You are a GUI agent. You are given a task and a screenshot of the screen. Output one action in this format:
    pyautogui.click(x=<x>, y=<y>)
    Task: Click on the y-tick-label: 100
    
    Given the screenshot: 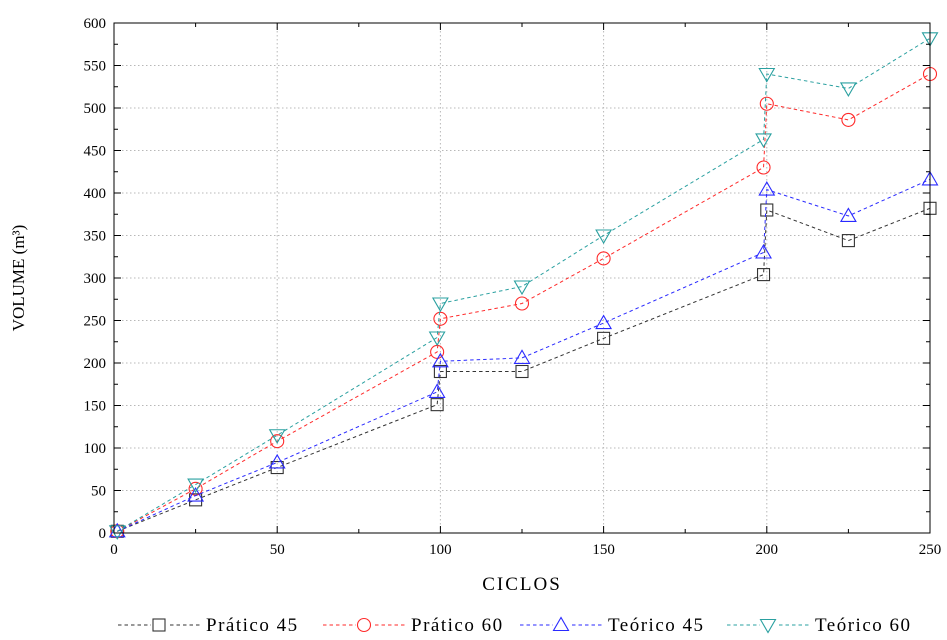 What is the action you would take?
    pyautogui.click(x=95, y=449)
    